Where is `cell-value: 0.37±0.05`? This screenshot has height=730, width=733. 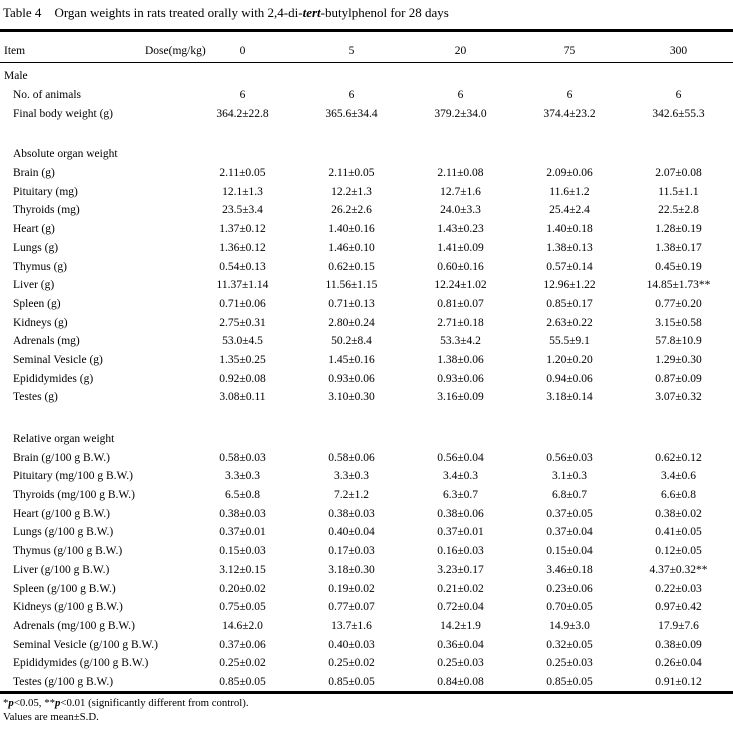
cell-value: 0.37±0.05 is located at coordinates (569, 513).